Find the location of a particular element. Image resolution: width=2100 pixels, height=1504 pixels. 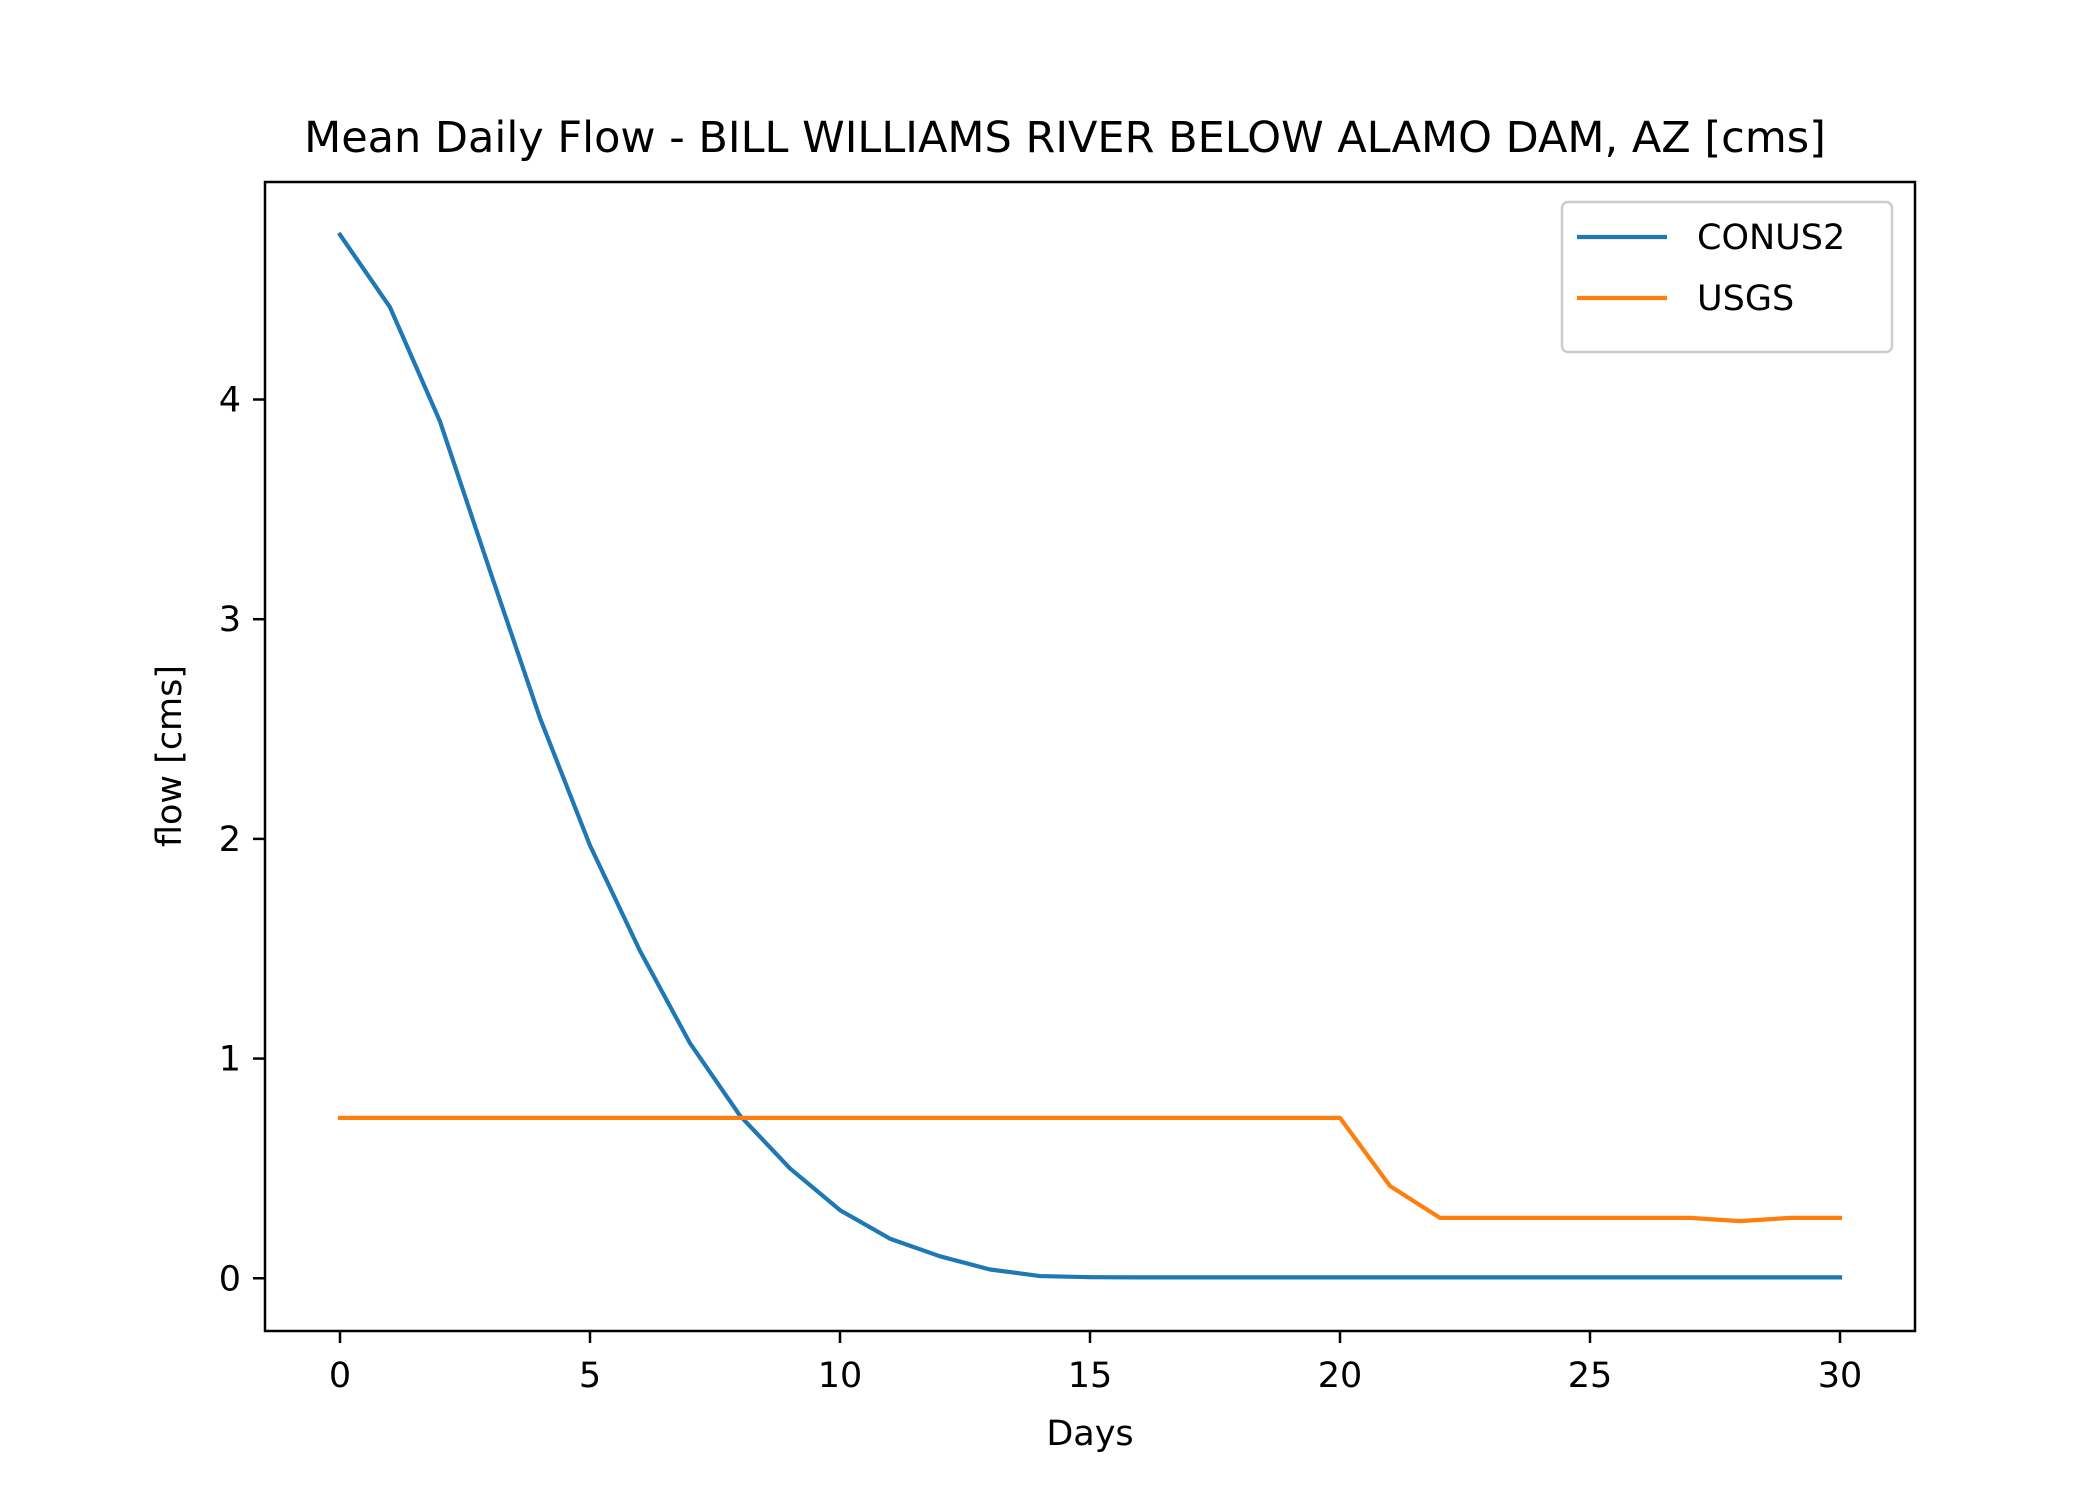

x-tick-label: 15 is located at coordinates (1090, 1376).